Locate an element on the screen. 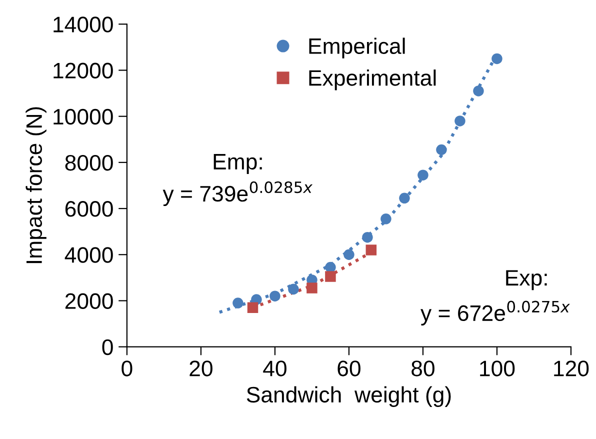 Image resolution: width=596 pixels, height=439 pixels. y-tick-label: 6000 is located at coordinates (89, 209).